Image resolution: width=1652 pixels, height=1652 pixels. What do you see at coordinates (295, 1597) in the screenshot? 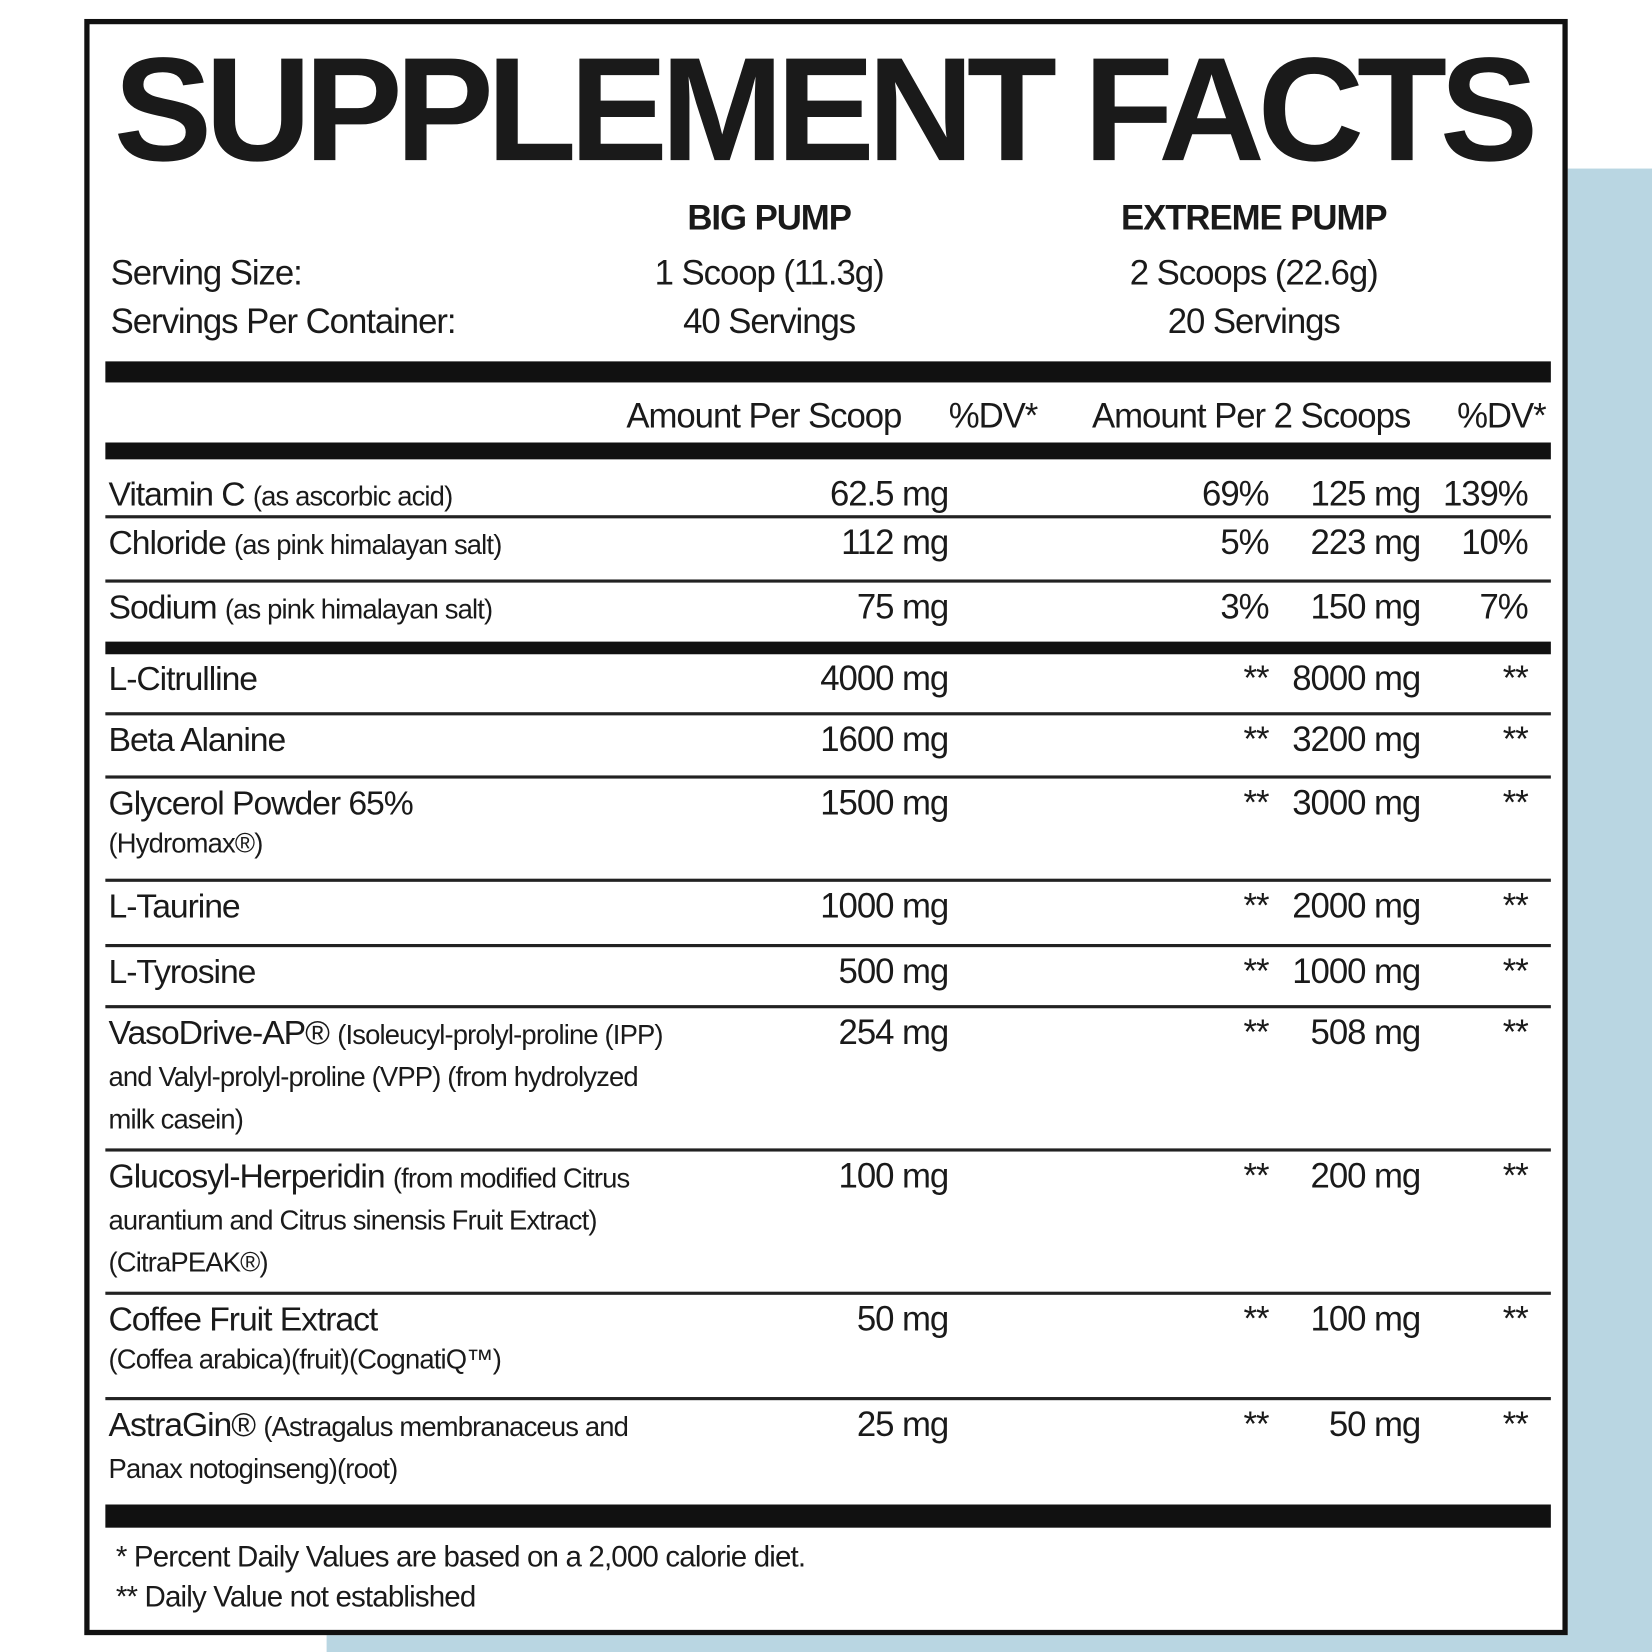
I see `footnote: ** Daily Value not established` at bounding box center [295, 1597].